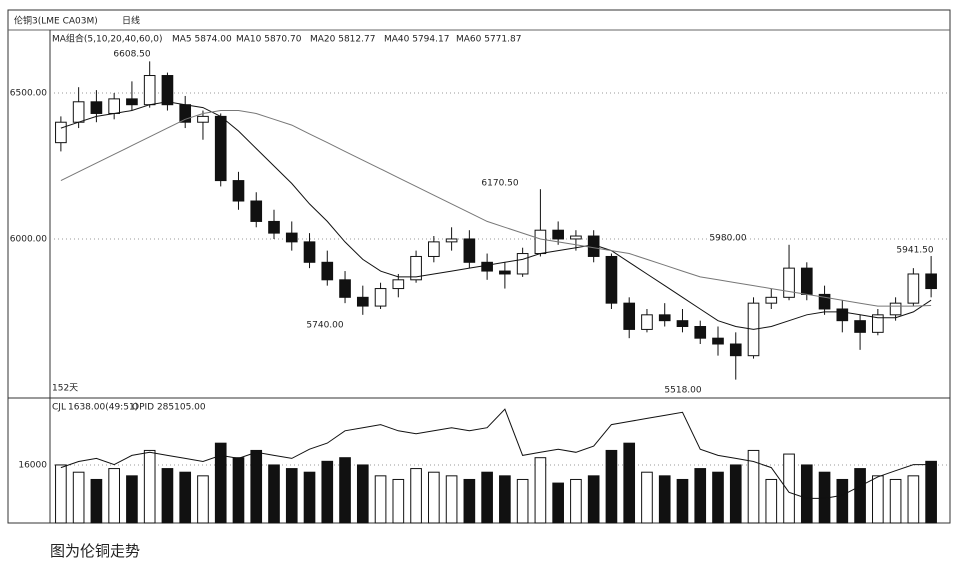 This screenshot has height=574, width=960. What do you see at coordinates (202, 40) in the screenshot?
I see `ma-legend: MA5 5874.00` at bounding box center [202, 40].